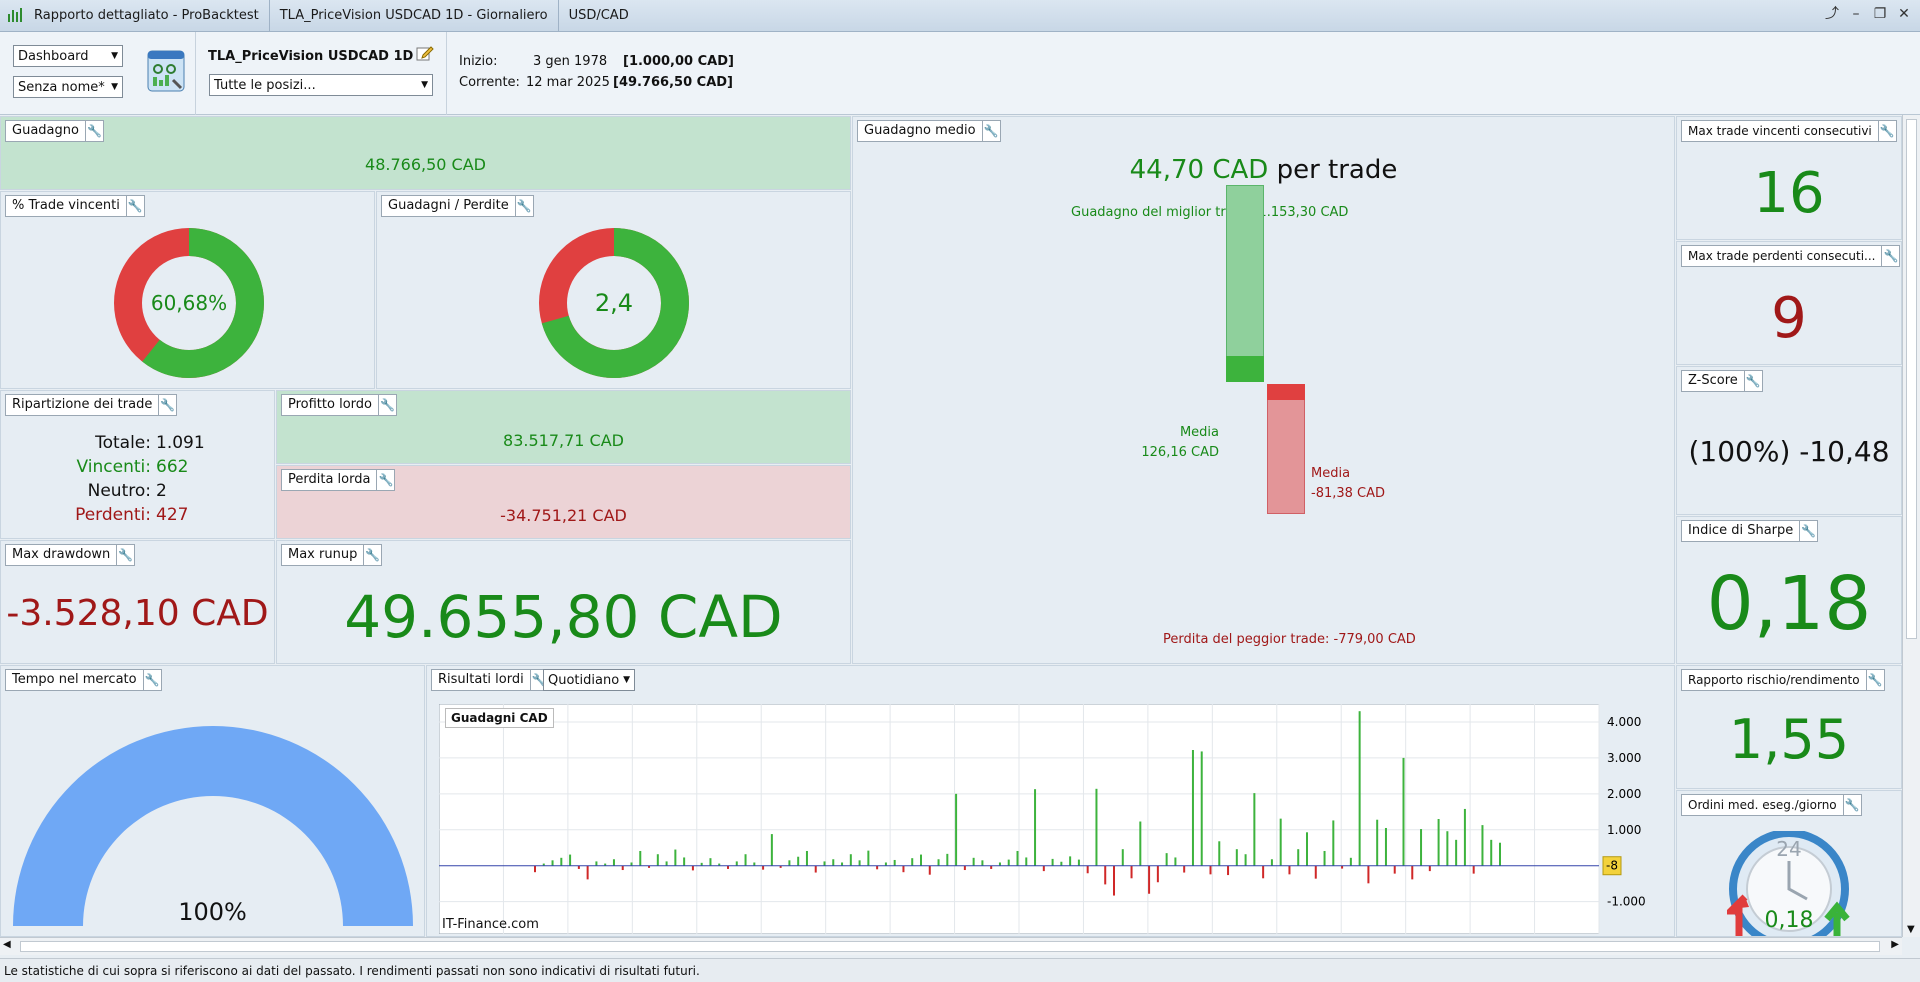 Image resolution: width=1920 pixels, height=982 pixels. What do you see at coordinates (598, 15) in the screenshot?
I see `window-title-instrument: USD/CAD` at bounding box center [598, 15].